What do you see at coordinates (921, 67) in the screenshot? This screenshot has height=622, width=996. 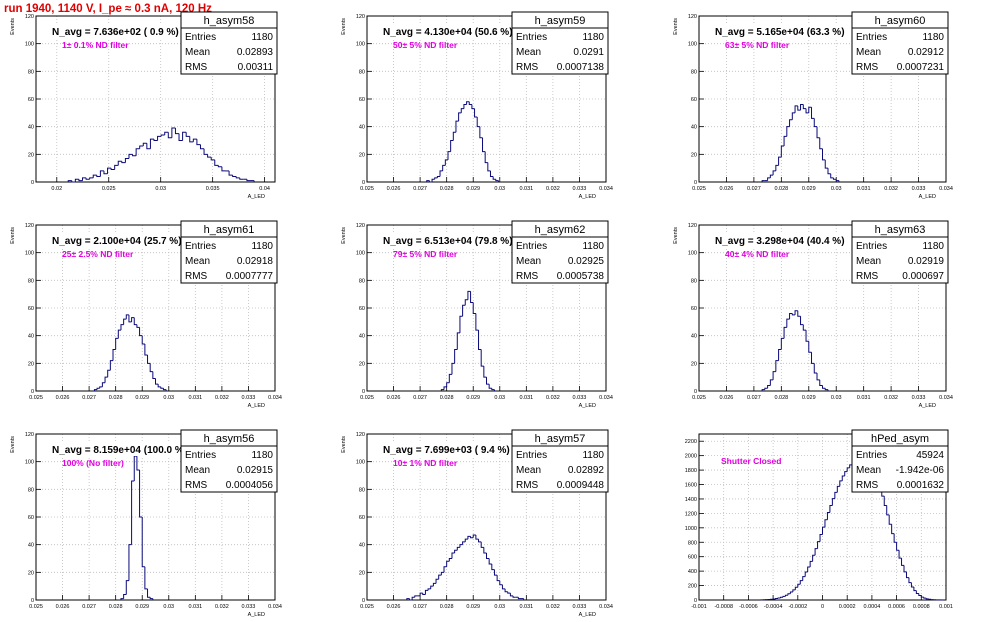 I see `stats-value-rms: 0.0007231` at bounding box center [921, 67].